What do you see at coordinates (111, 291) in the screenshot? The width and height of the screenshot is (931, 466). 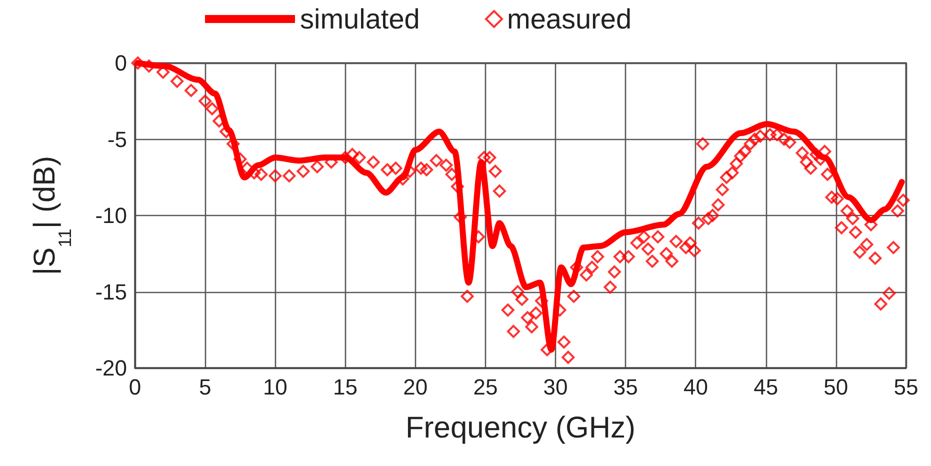 I see `y-tick-label: -15` at bounding box center [111, 291].